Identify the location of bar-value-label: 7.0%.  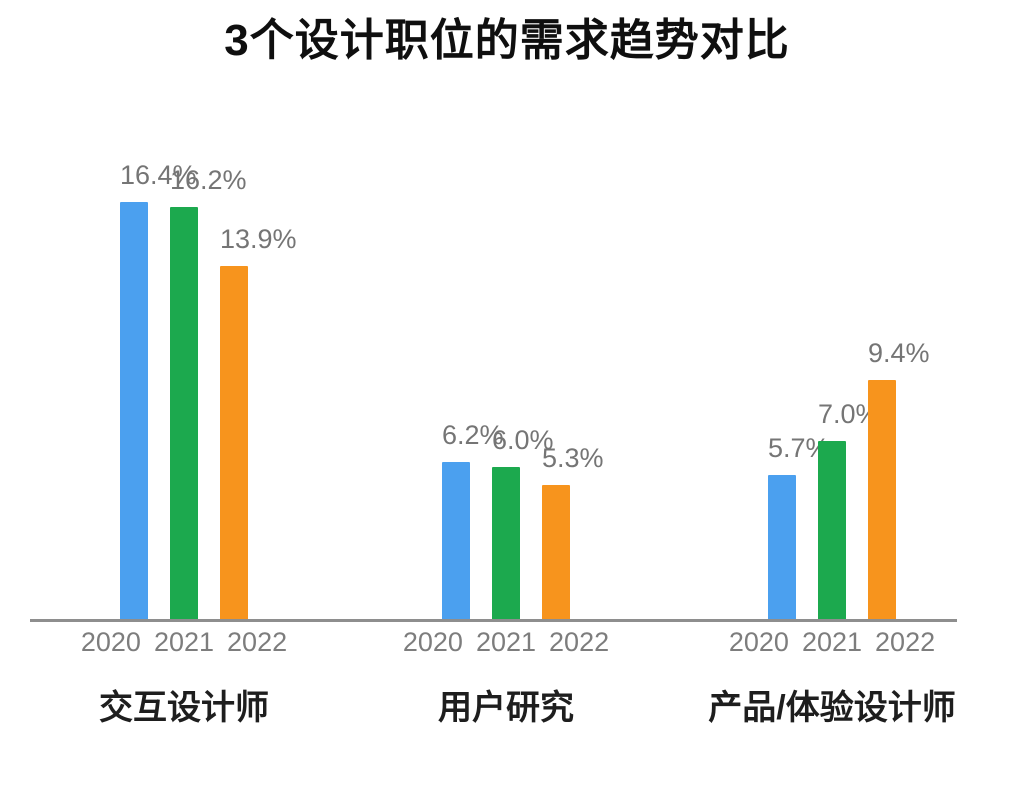
(849, 414).